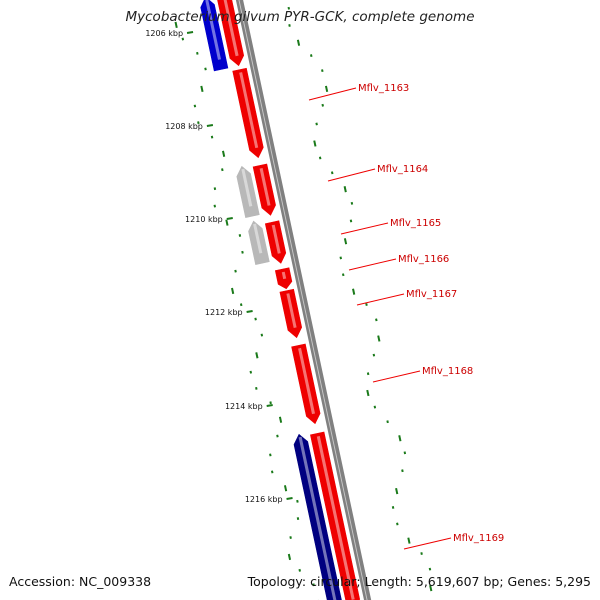  What do you see at coordinates (80, 581) in the screenshot?
I see `accession-text: Accession: NC_009338` at bounding box center [80, 581].